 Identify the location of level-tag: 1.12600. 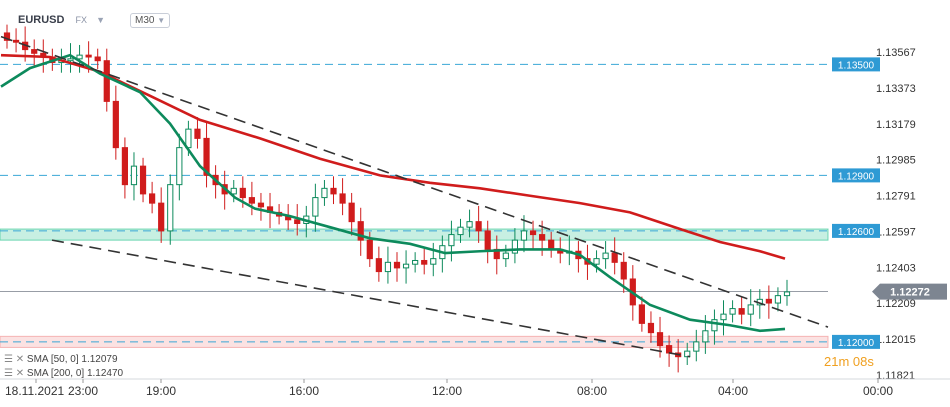
(856, 230).